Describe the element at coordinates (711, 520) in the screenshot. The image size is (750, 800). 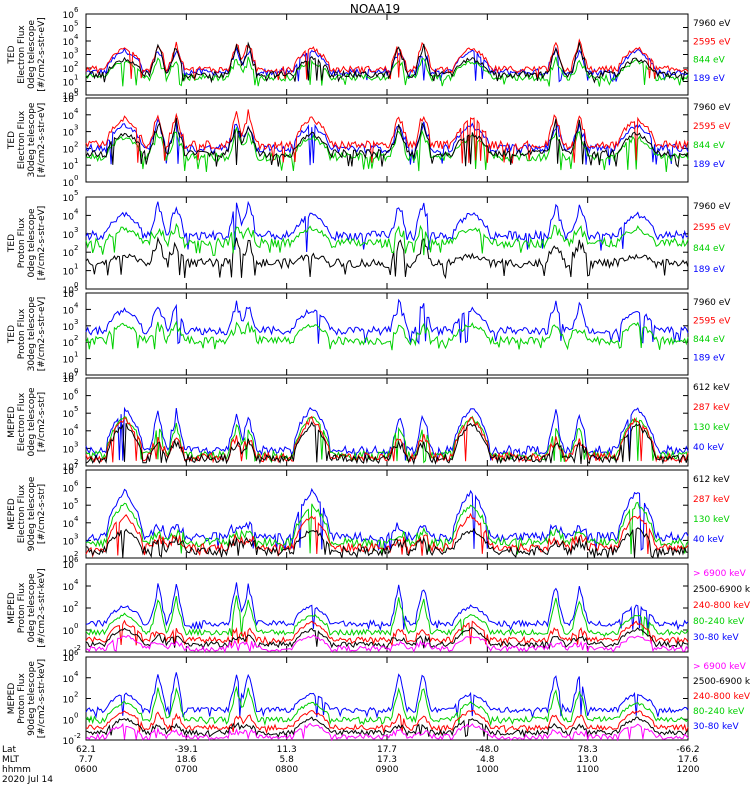
I see `legend-entry: 130 keV` at that location.